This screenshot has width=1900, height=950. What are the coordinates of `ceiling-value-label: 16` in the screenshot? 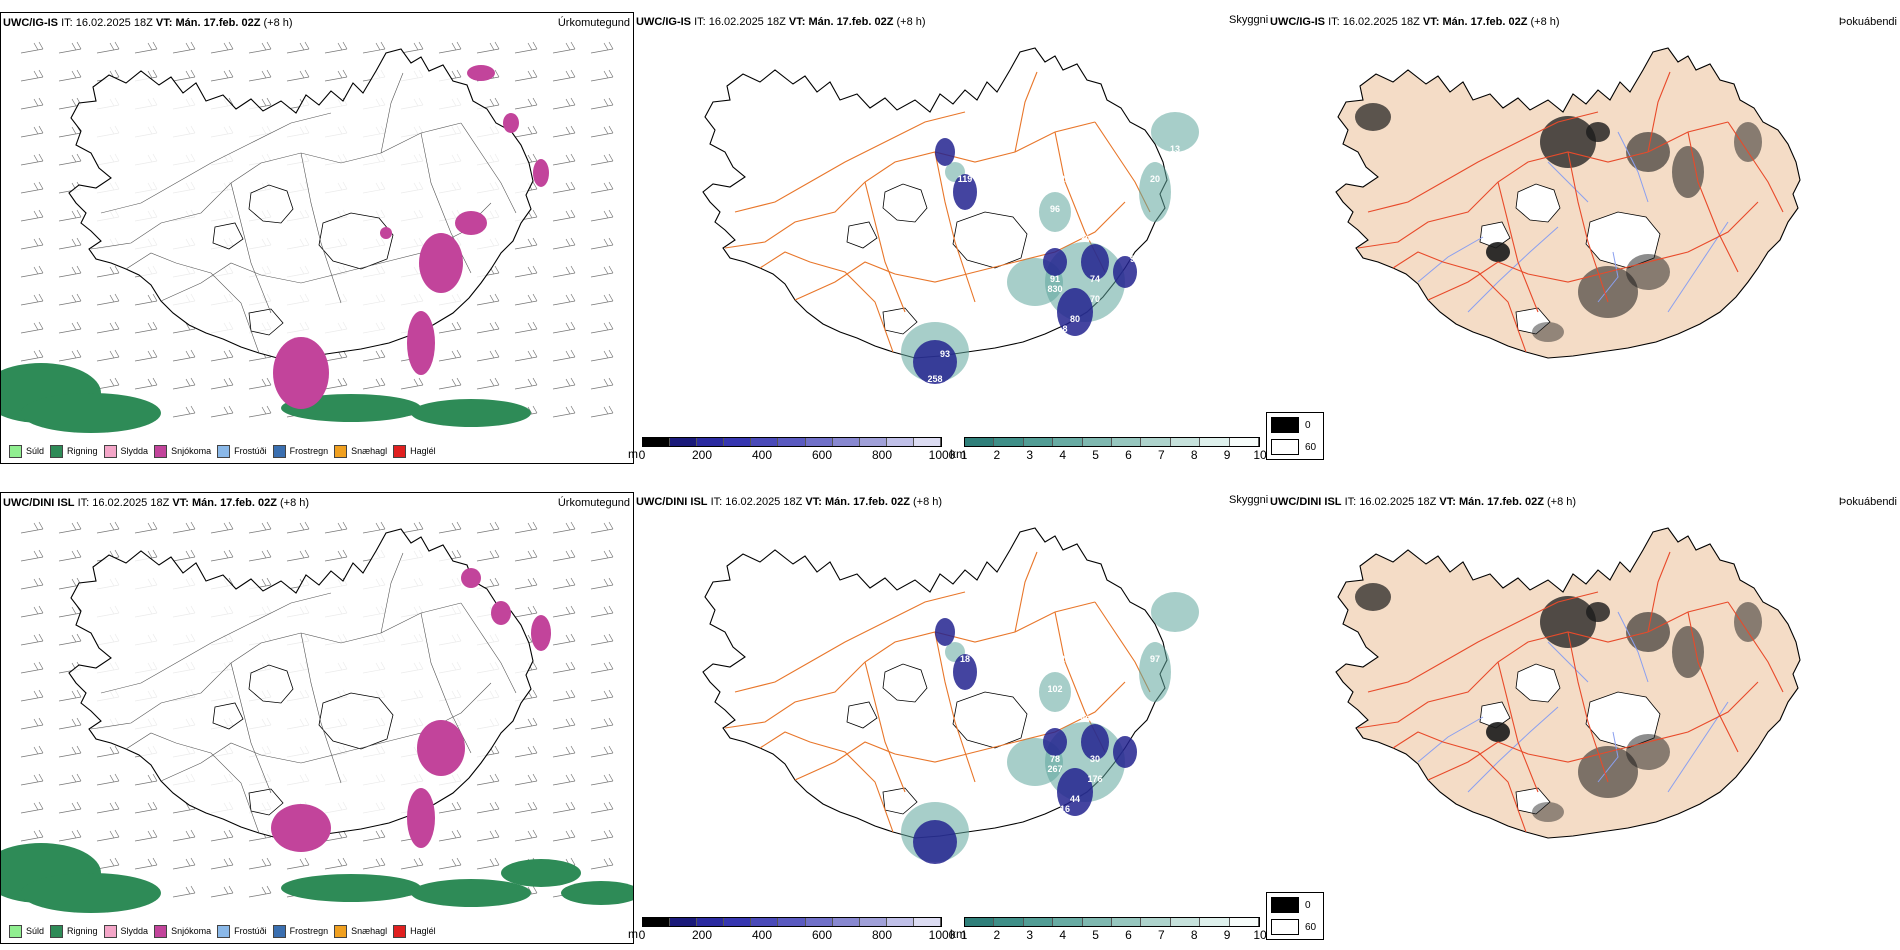 It's located at (1065, 809).